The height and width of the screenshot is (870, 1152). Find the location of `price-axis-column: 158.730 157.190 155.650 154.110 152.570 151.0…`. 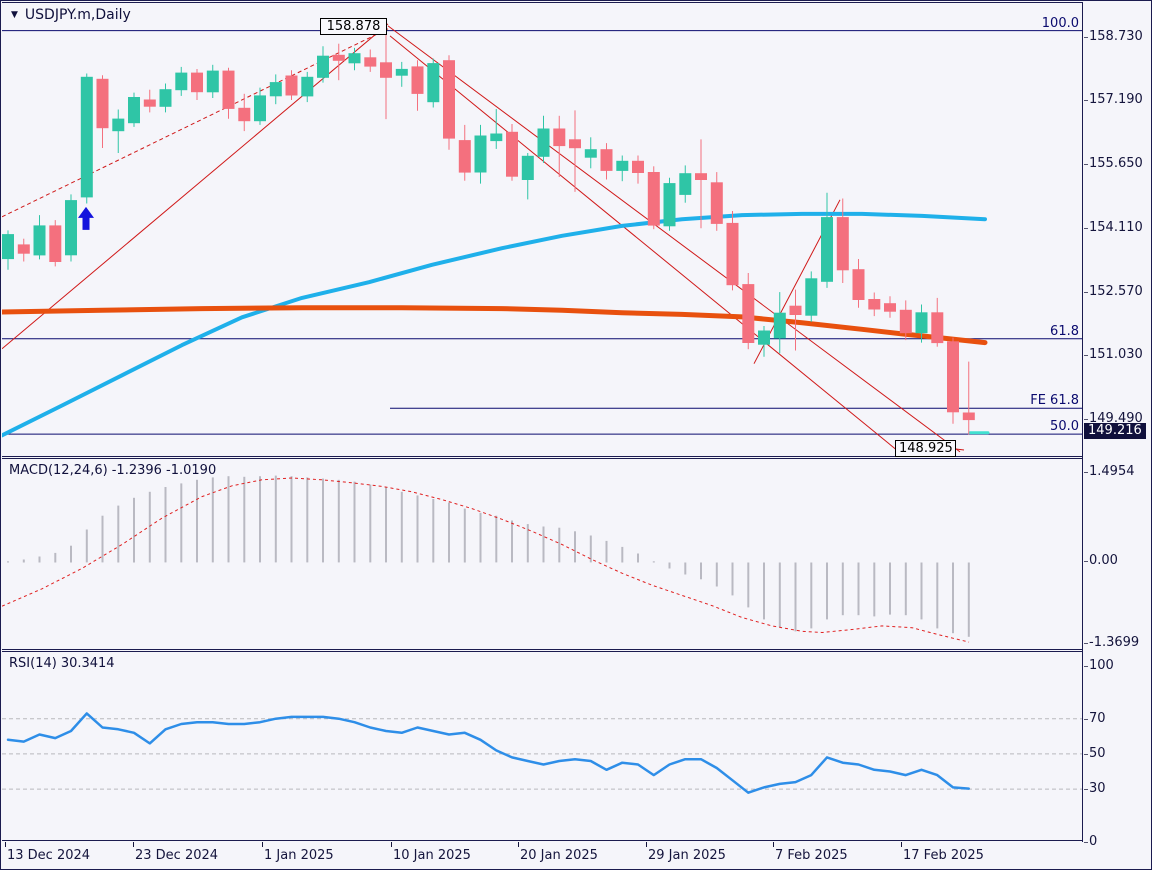

price-axis-column: 158.730 157.190 155.650 154.110 152.570 151.0… is located at coordinates (1116, 425).